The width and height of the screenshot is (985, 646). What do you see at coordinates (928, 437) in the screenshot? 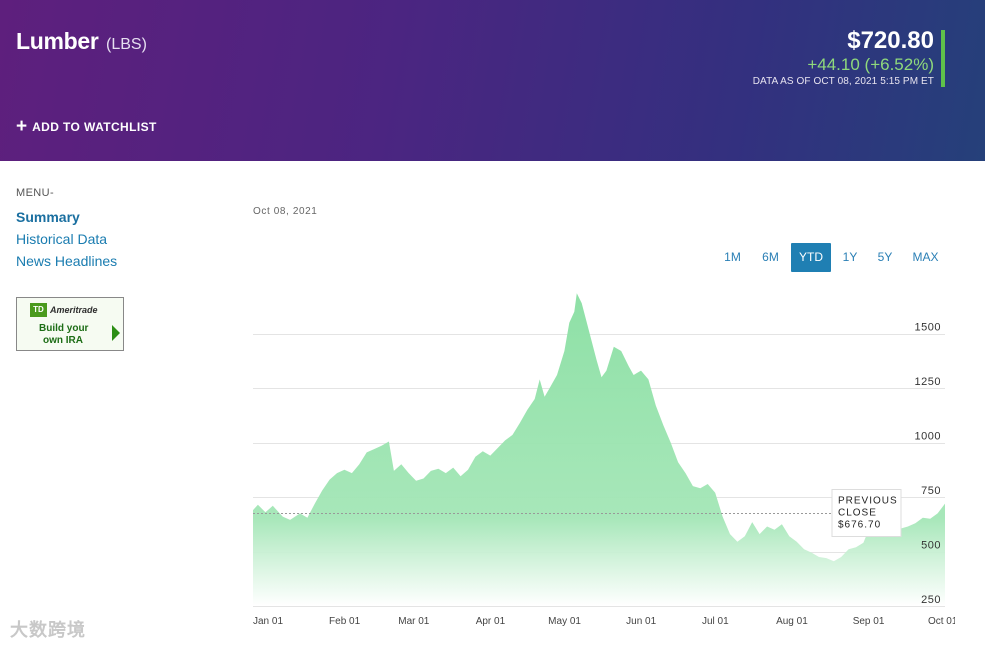
I see `y-tick-label: 1000` at bounding box center [928, 437].